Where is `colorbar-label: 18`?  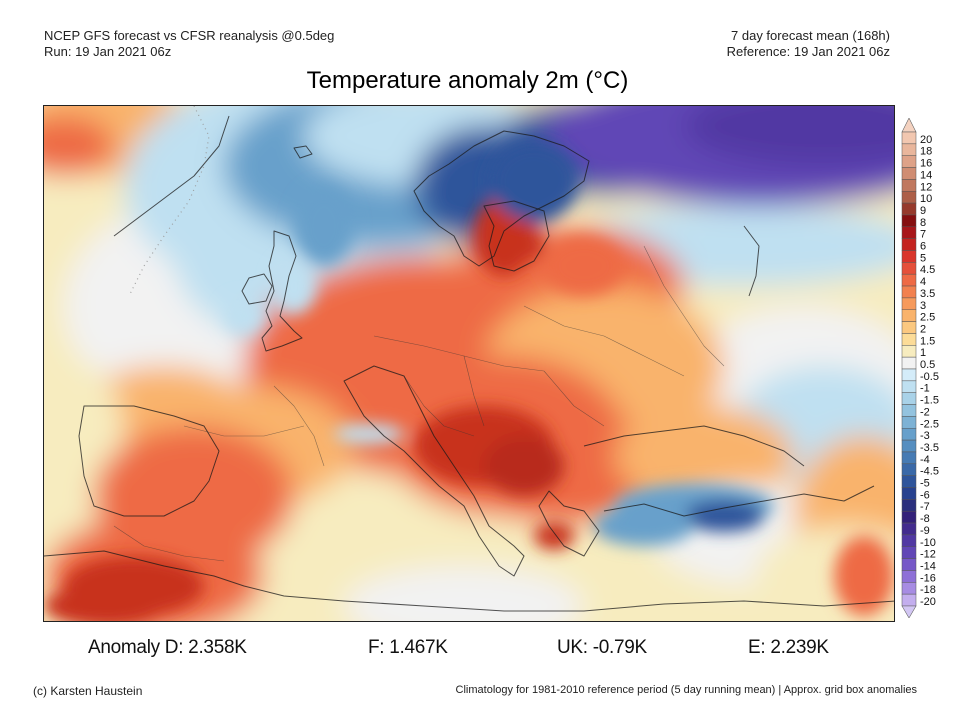 colorbar-label: 18 is located at coordinates (926, 152).